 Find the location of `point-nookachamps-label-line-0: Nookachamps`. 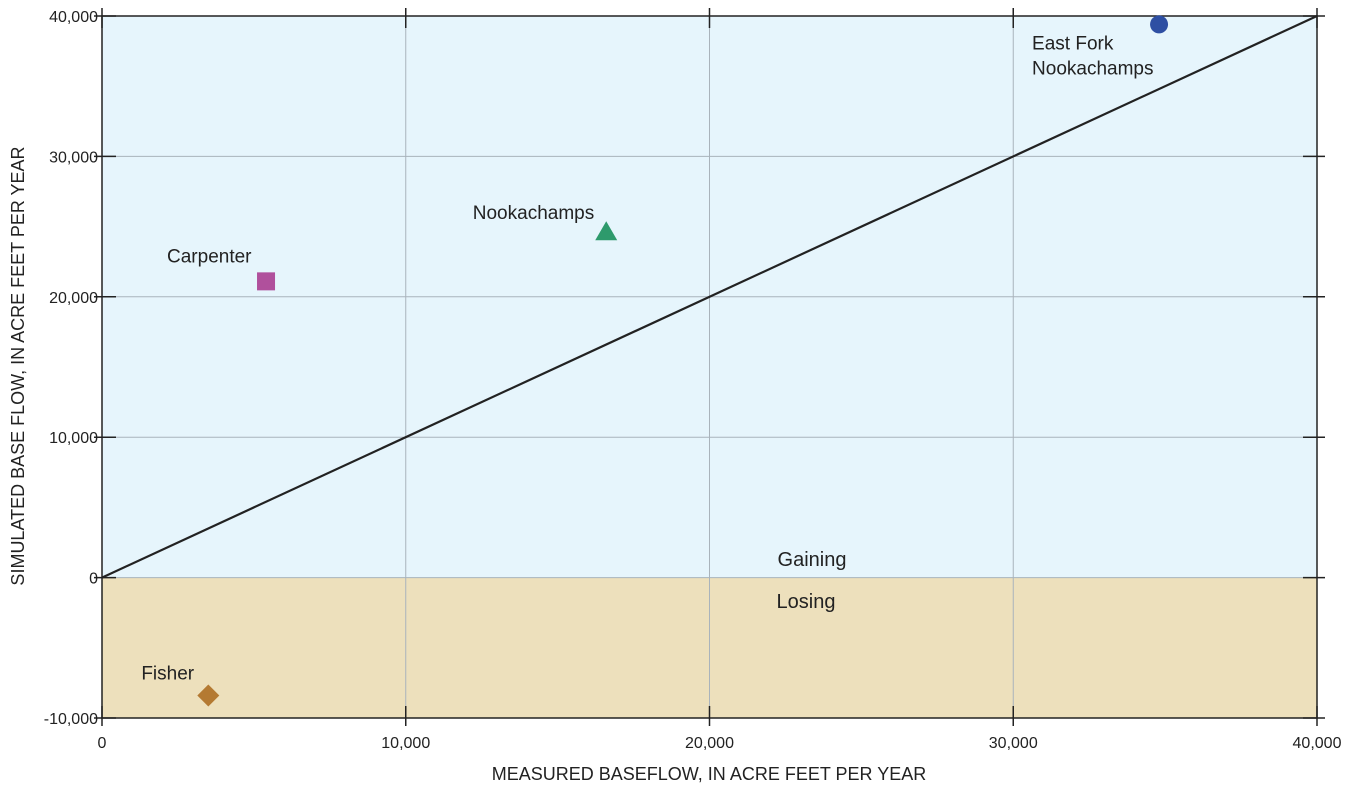

point-nookachamps-label-line-0: Nookachamps is located at coordinates (533, 213).